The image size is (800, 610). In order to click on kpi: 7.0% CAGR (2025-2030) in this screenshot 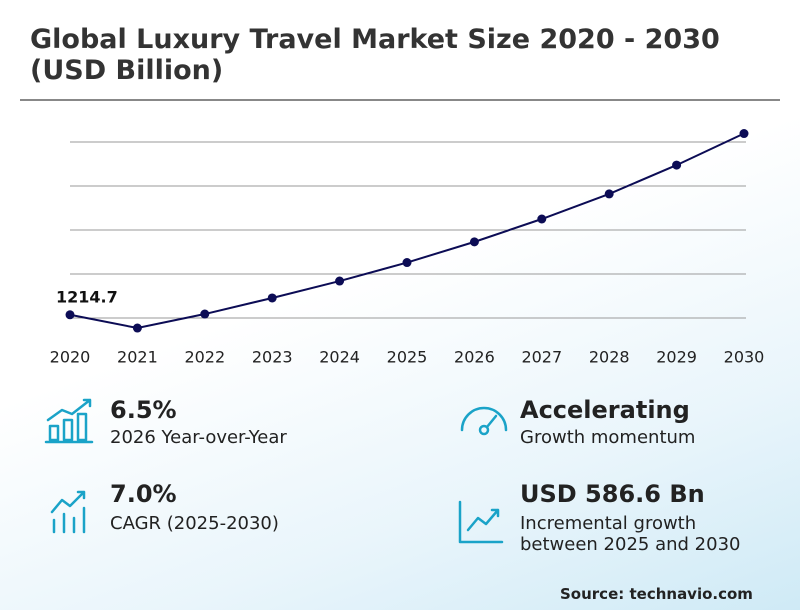, I will do `click(194, 507)`.